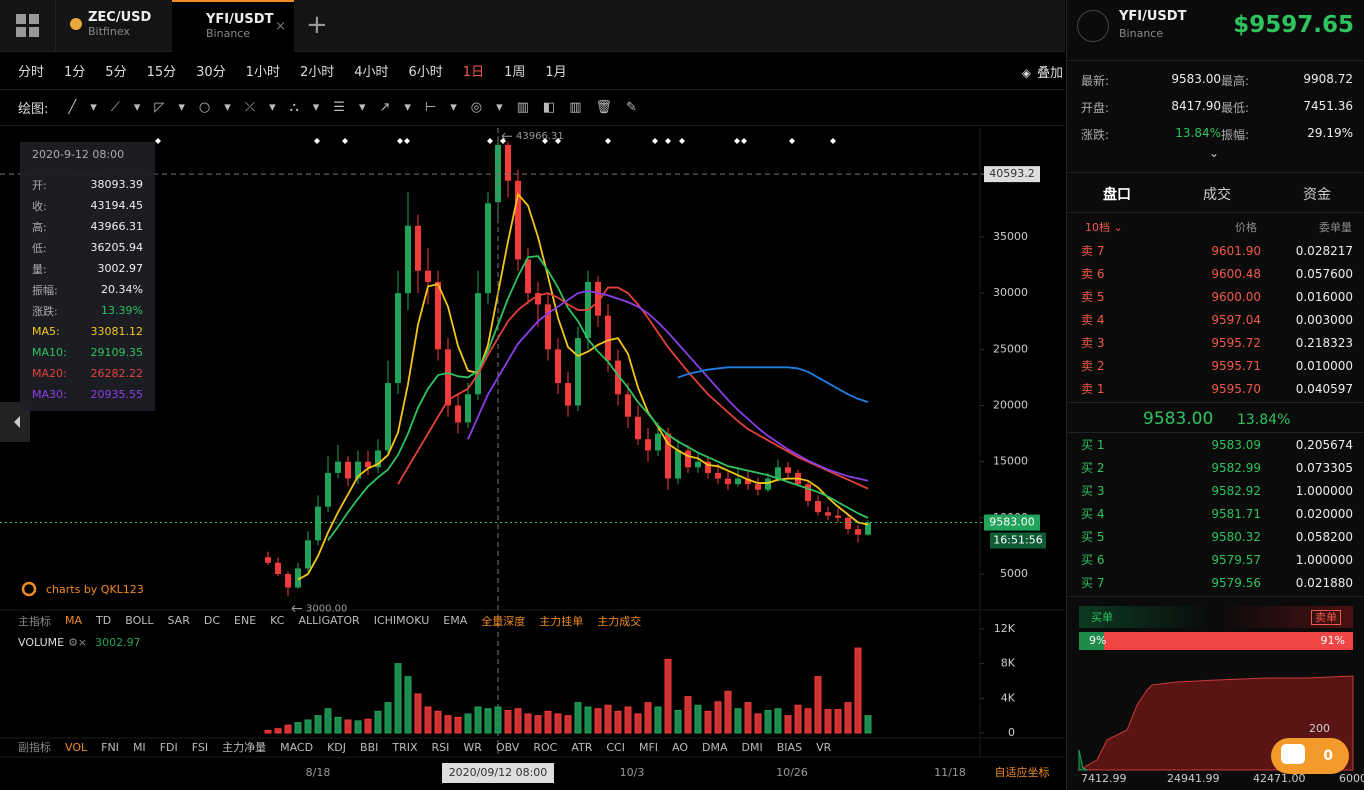 Image resolution: width=1364 pixels, height=790 pixels. What do you see at coordinates (245, 620) in the screenshot?
I see `indicator: ENE` at bounding box center [245, 620].